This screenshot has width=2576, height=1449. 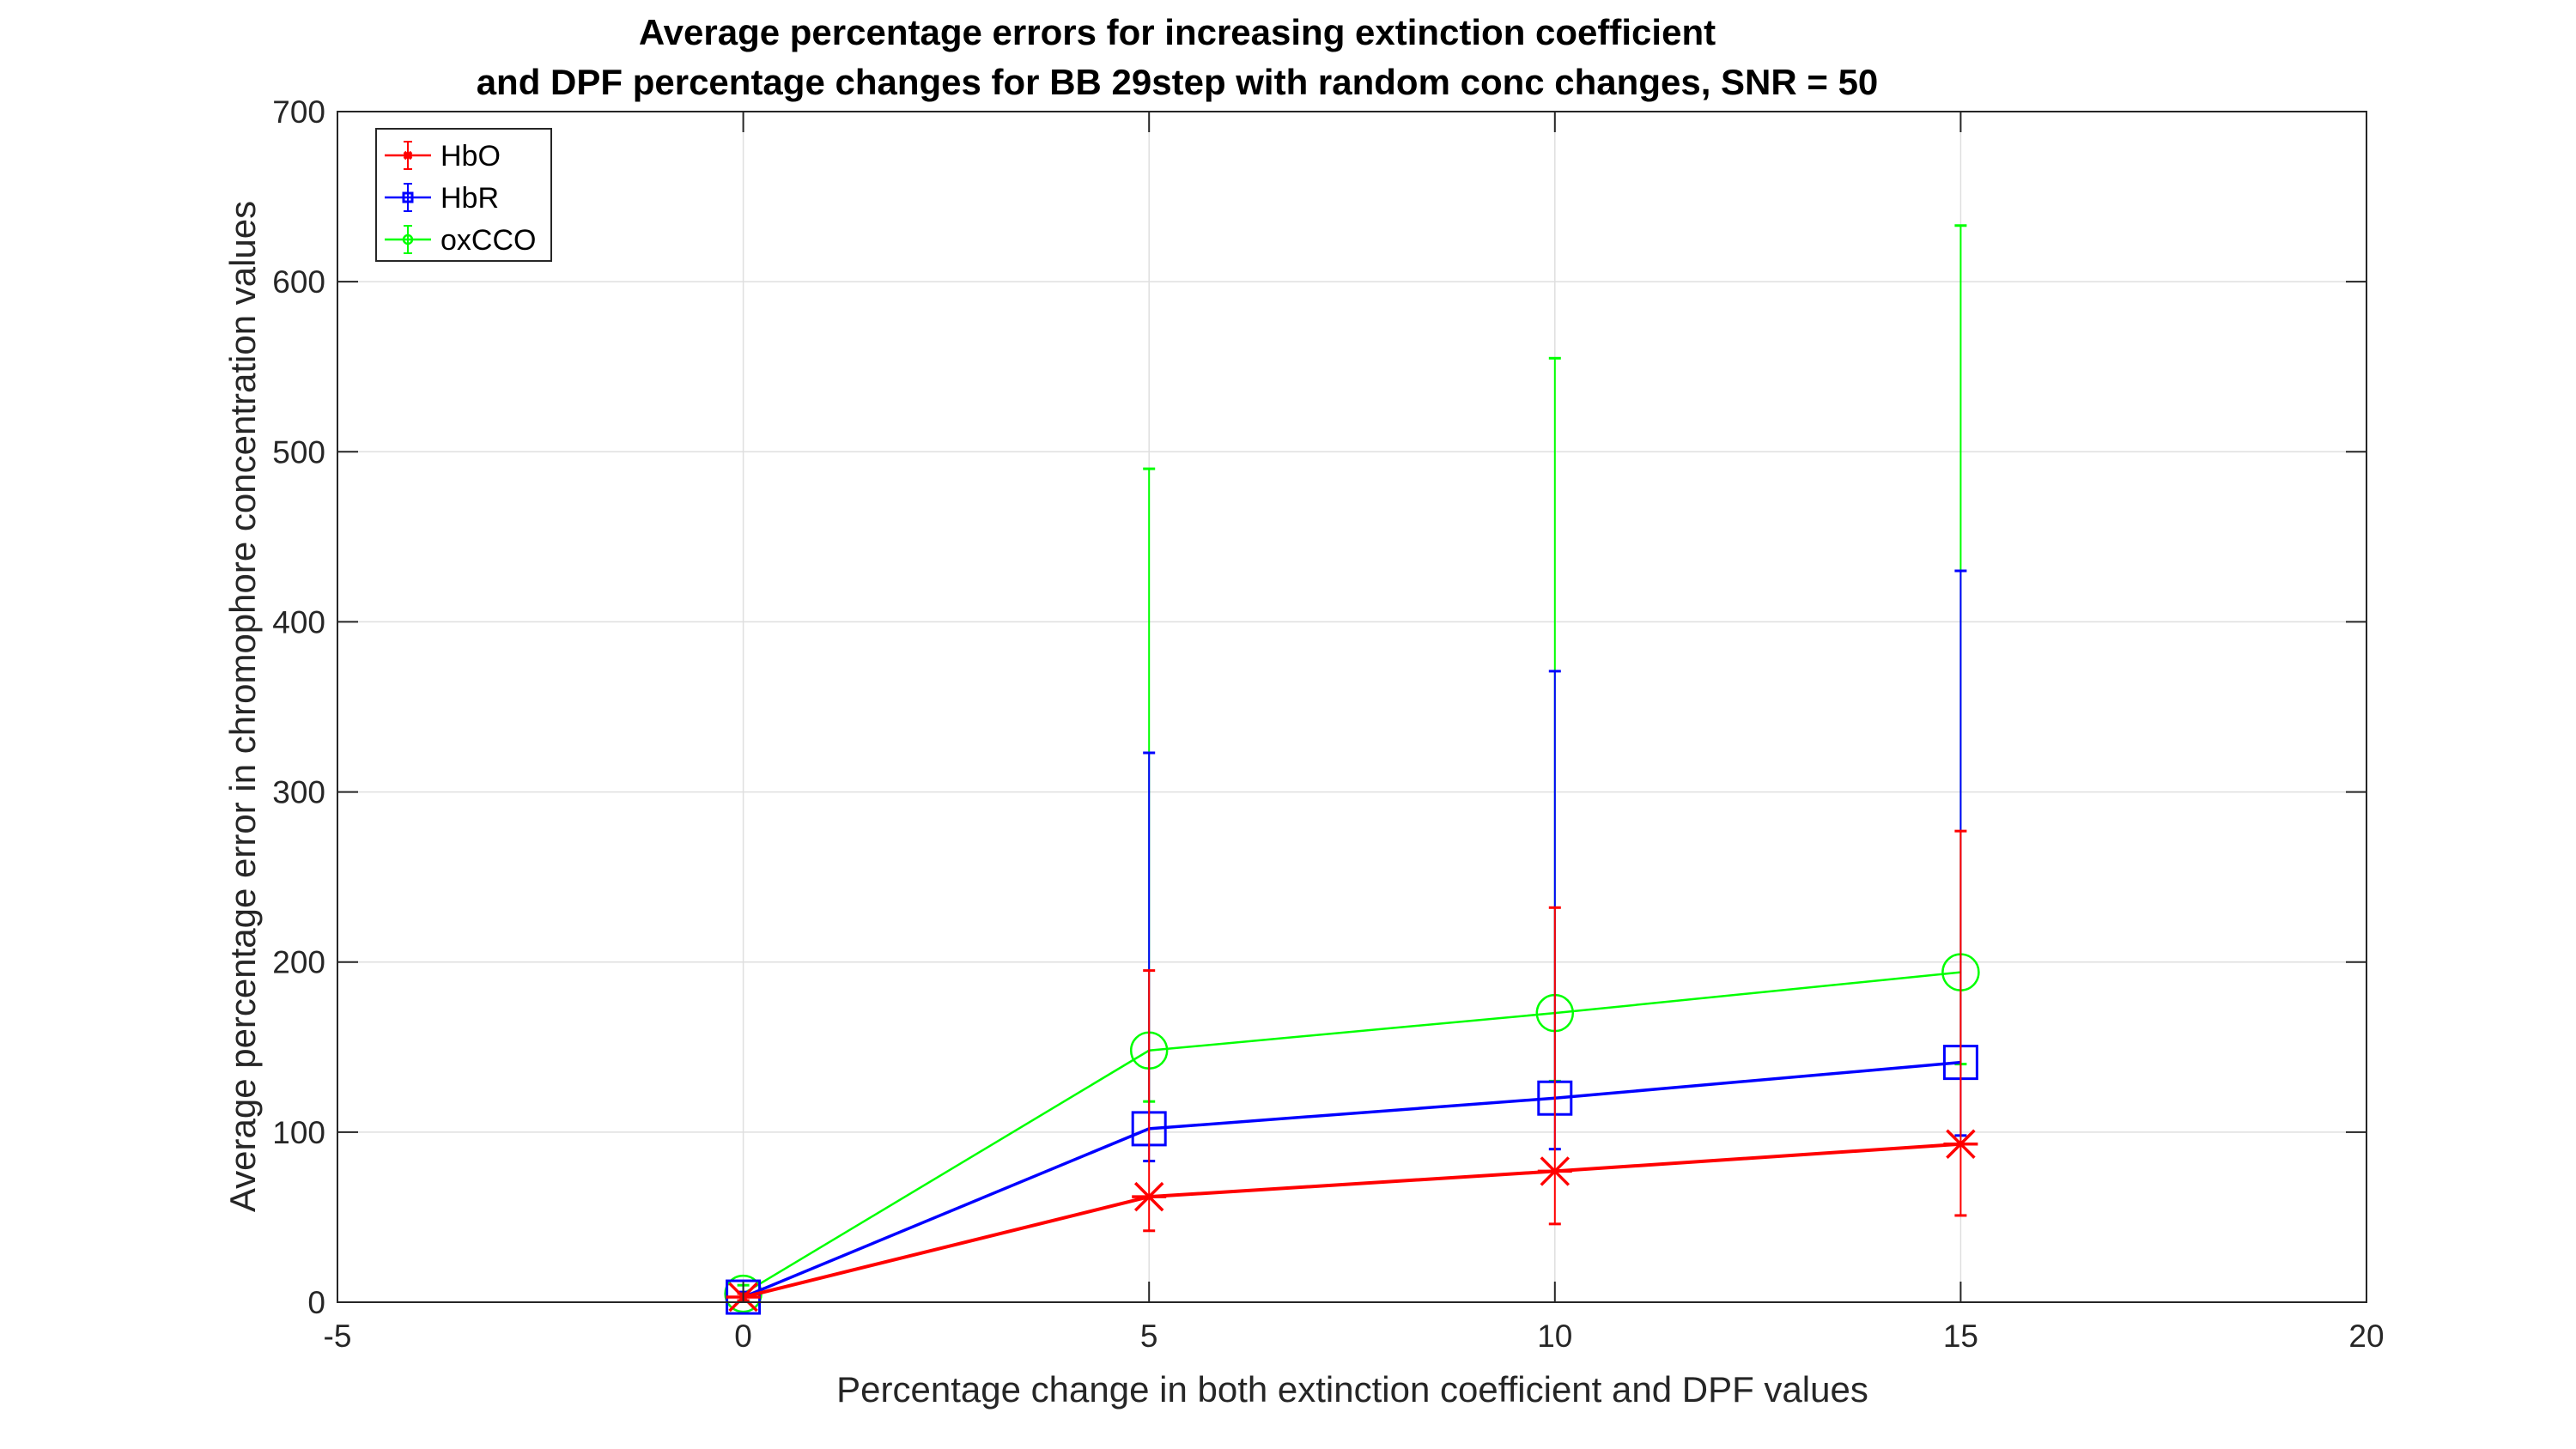 I want to click on square-marker, so click(x=408, y=197).